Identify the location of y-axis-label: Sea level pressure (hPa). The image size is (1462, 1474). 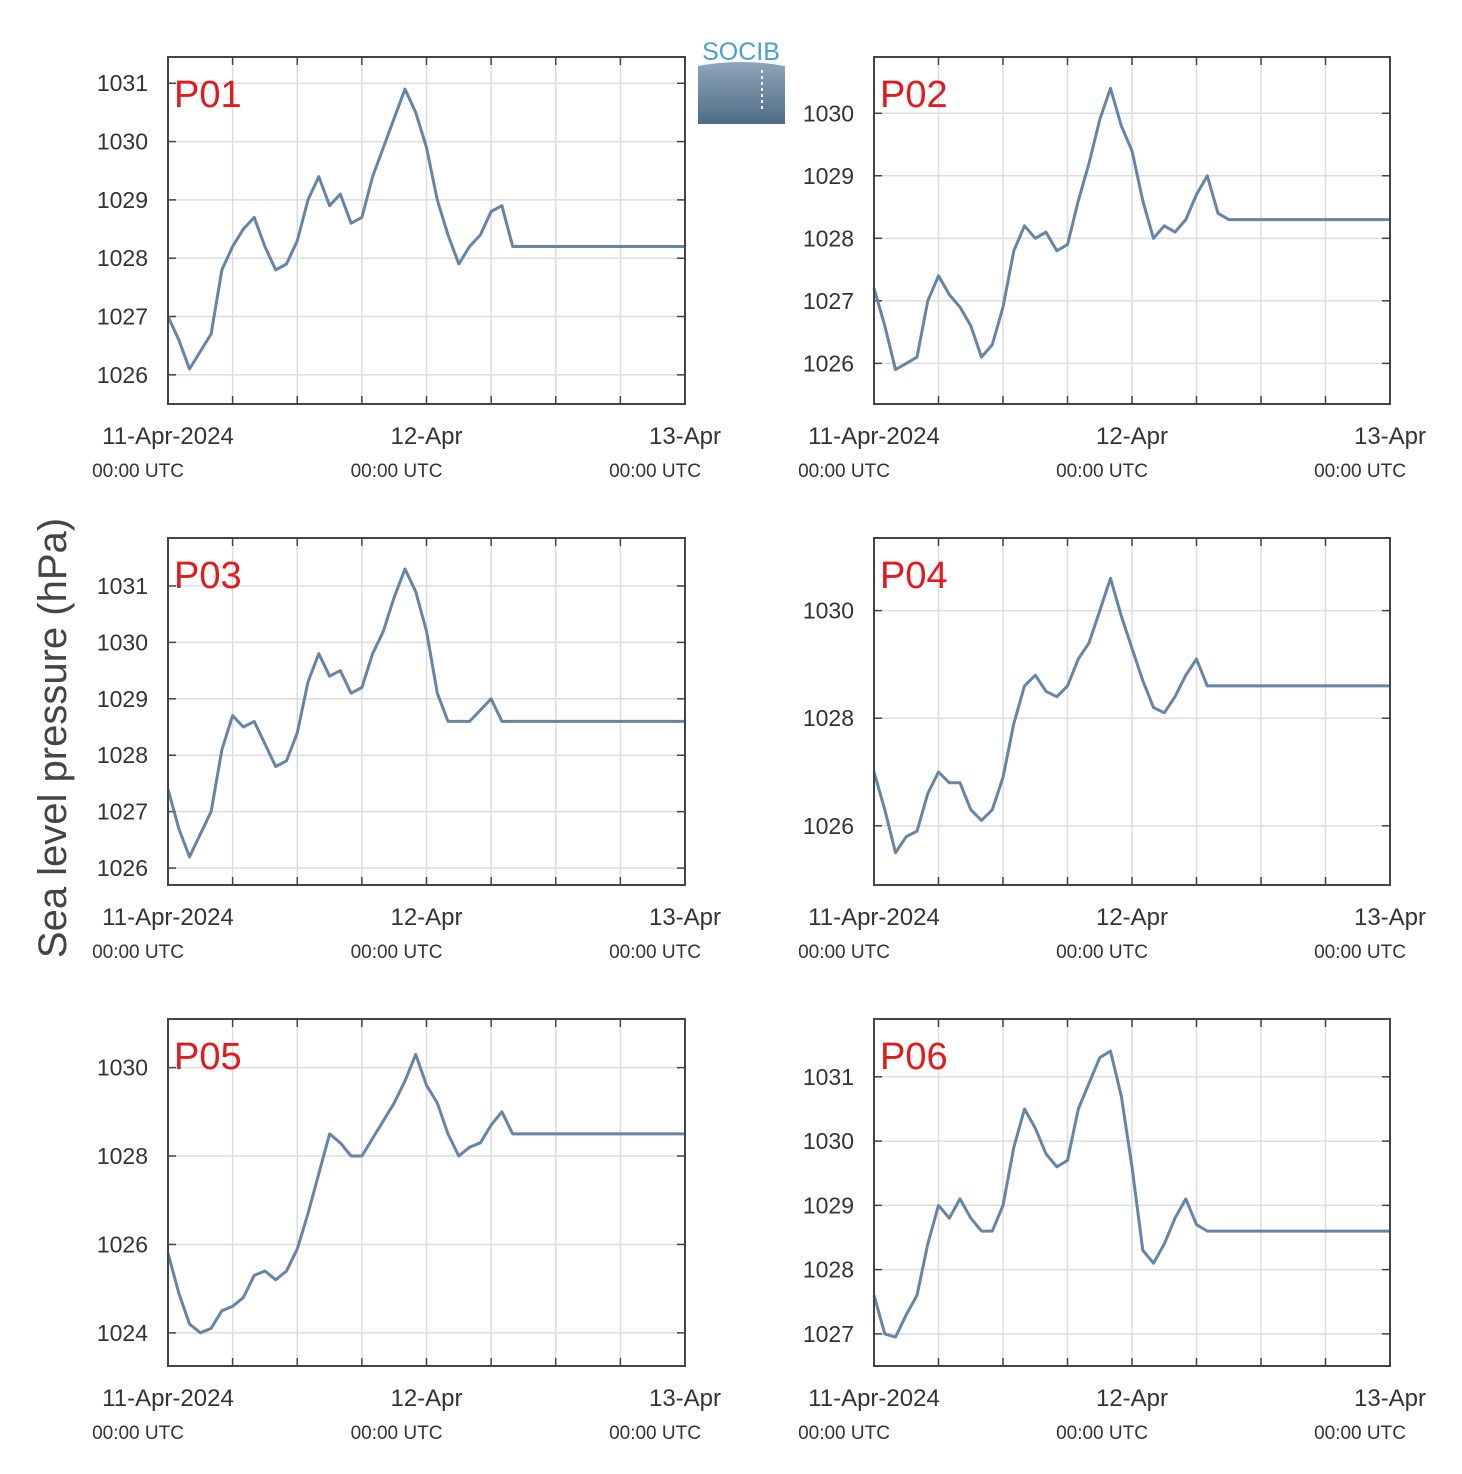
(53, 738).